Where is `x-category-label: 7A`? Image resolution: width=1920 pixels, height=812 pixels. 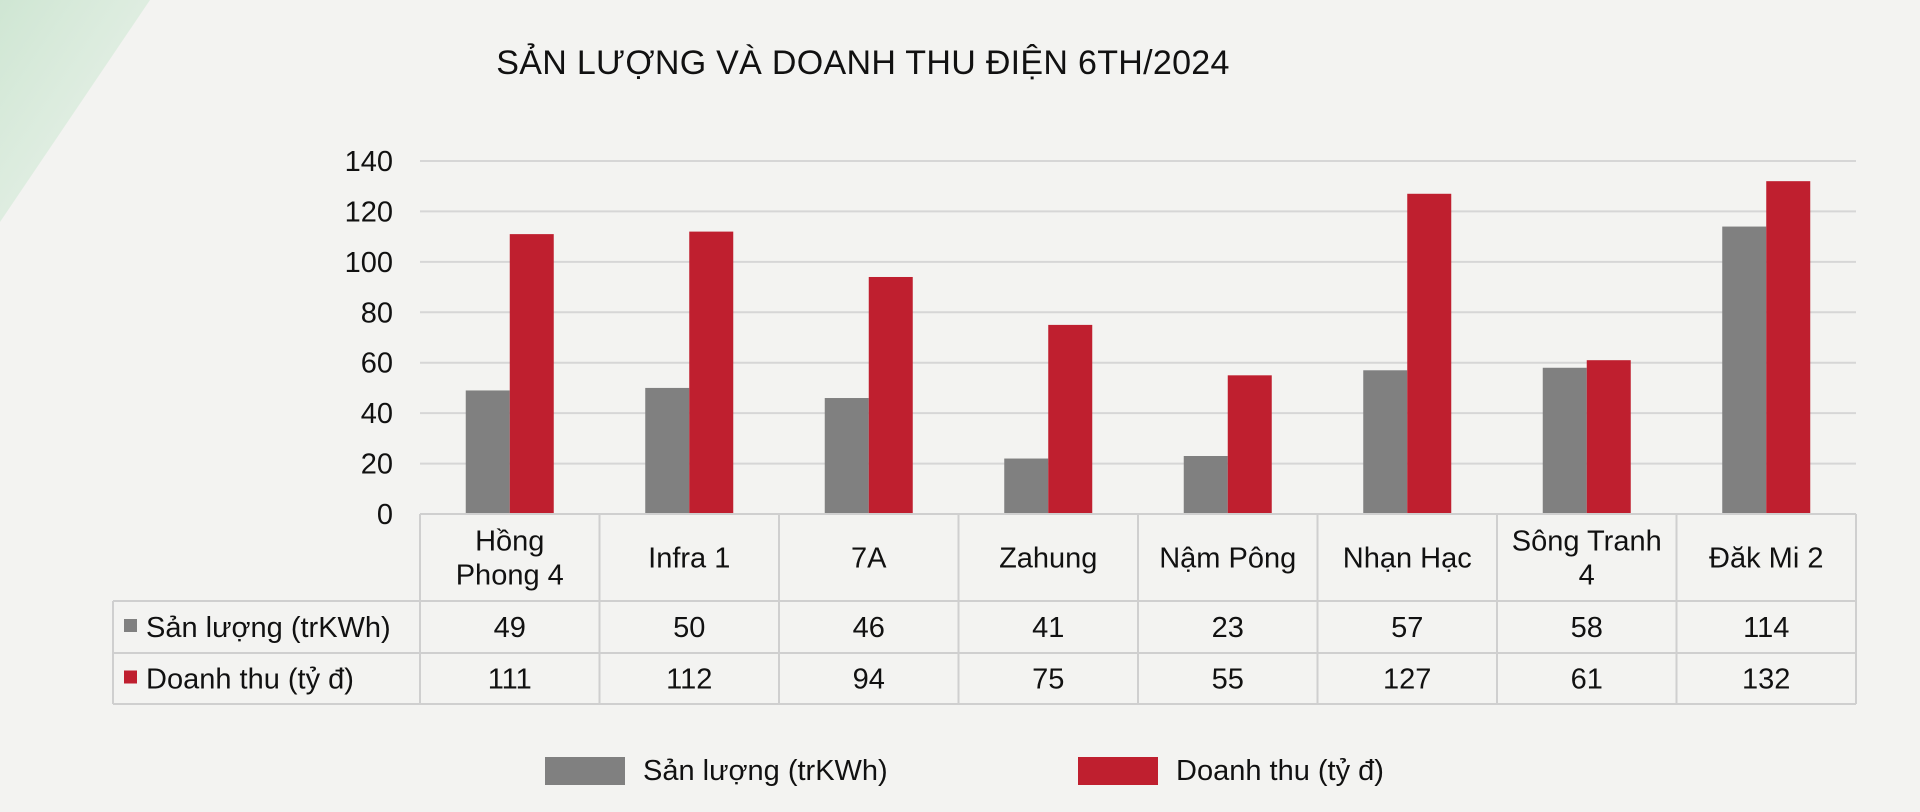
x-category-label: 7A is located at coordinates (869, 559).